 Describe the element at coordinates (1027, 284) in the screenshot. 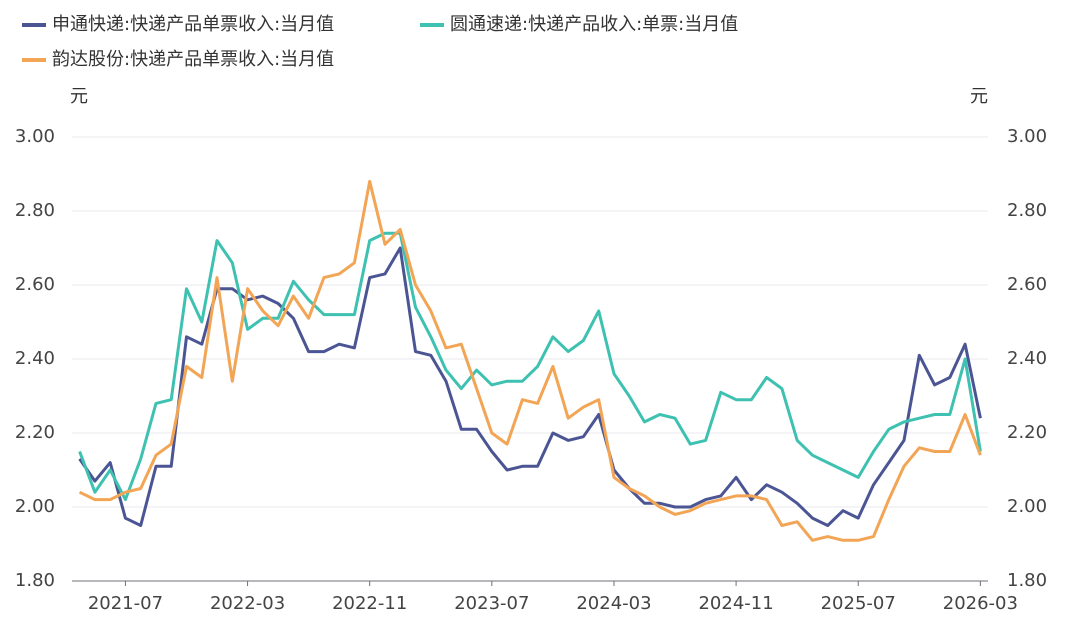

I see `y2-tick-label: 2.60` at that location.